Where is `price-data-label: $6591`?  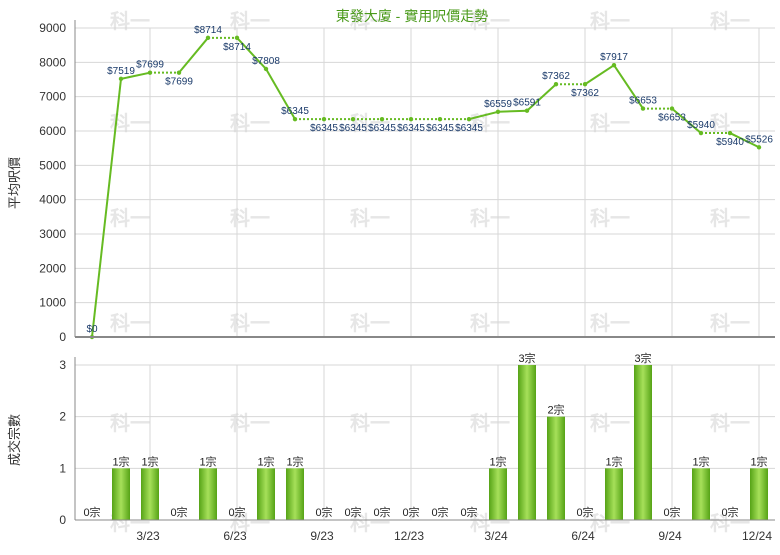
price-data-label: $6591 is located at coordinates (527, 103).